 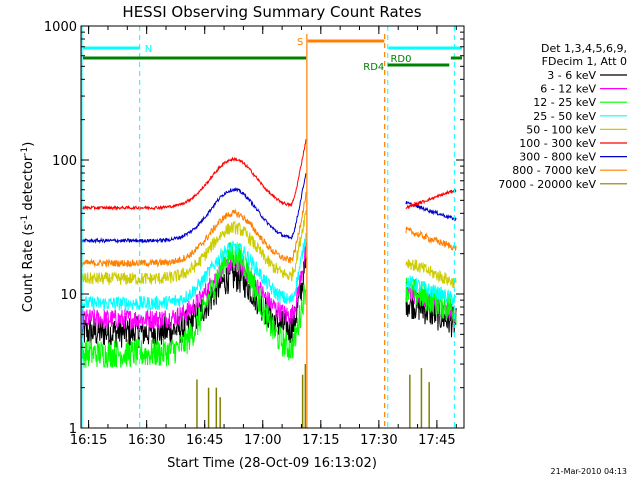 I want to click on legend-entry-label: 50 - 100 keV, so click(x=561, y=129).